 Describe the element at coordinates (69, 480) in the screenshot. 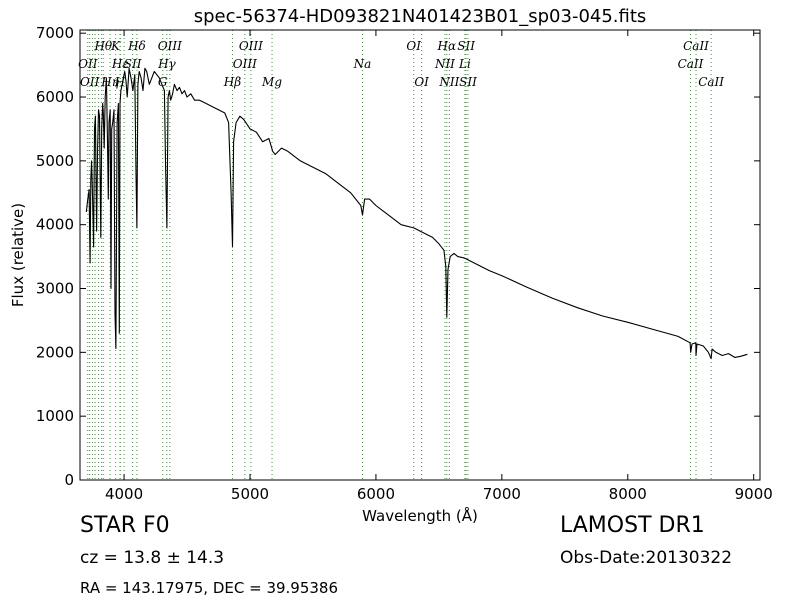

I see `y-tick-label: 0` at that location.